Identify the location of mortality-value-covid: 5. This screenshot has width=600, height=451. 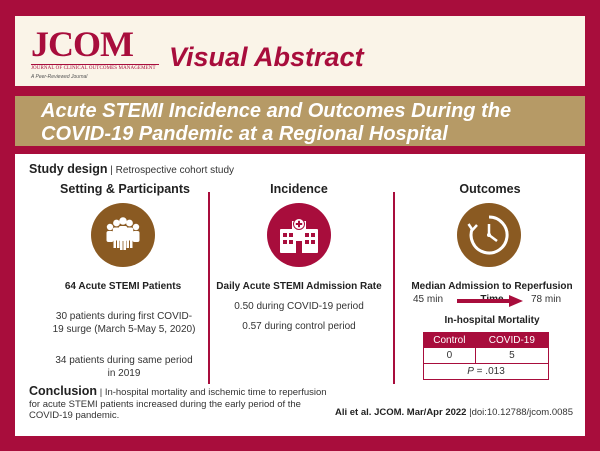
(512, 355).